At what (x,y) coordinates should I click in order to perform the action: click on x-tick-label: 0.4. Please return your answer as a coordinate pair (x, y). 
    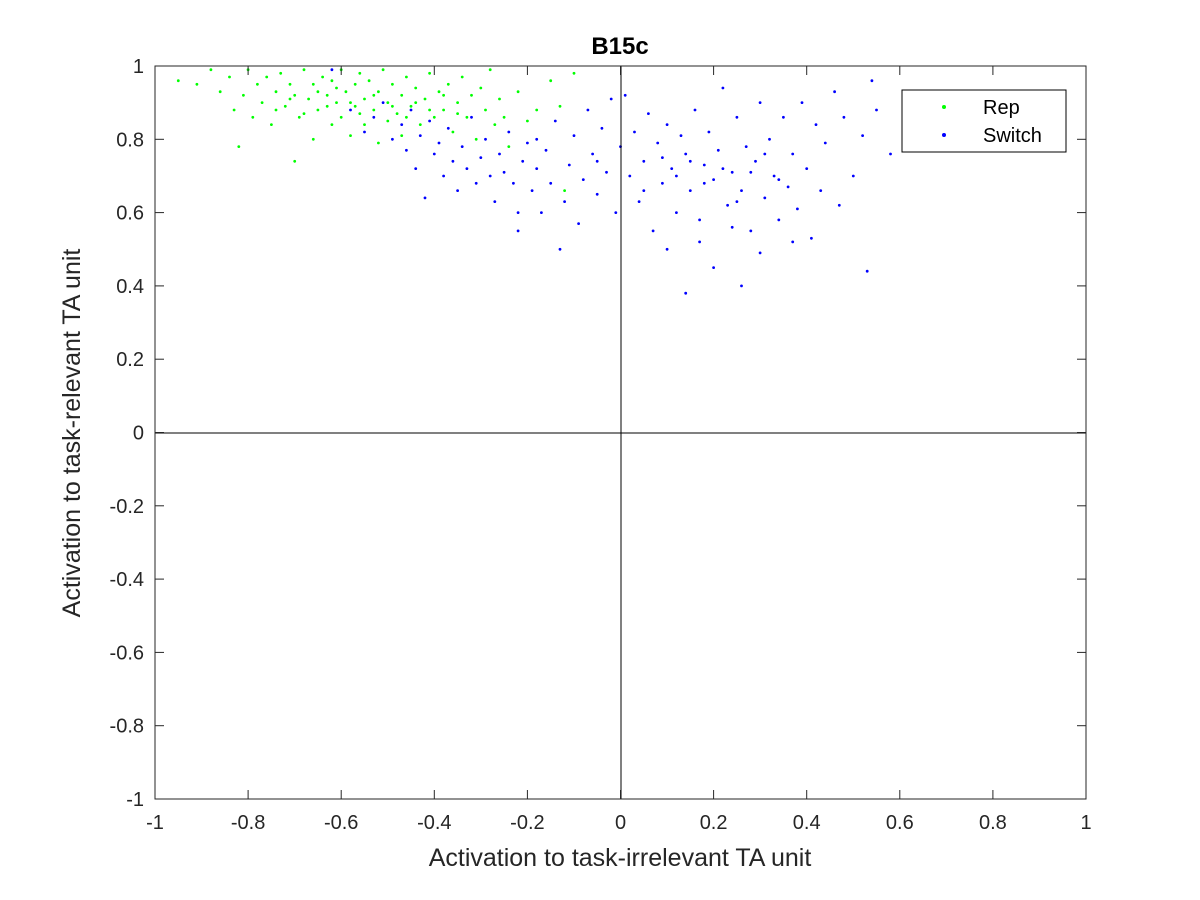
    Looking at the image, I should click on (807, 823).